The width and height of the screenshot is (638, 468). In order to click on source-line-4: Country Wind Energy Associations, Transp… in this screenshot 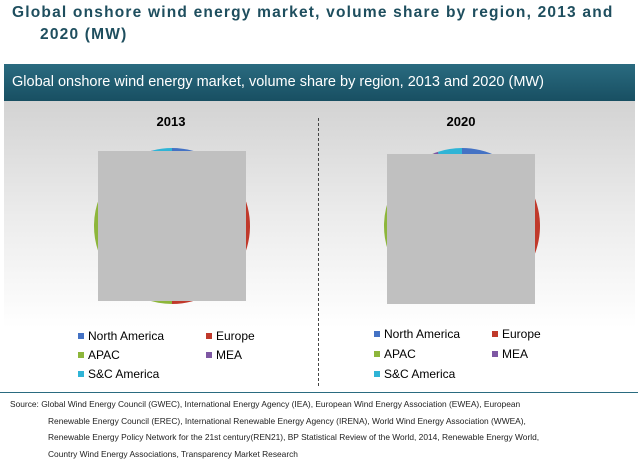, I will do `click(173, 453)`.